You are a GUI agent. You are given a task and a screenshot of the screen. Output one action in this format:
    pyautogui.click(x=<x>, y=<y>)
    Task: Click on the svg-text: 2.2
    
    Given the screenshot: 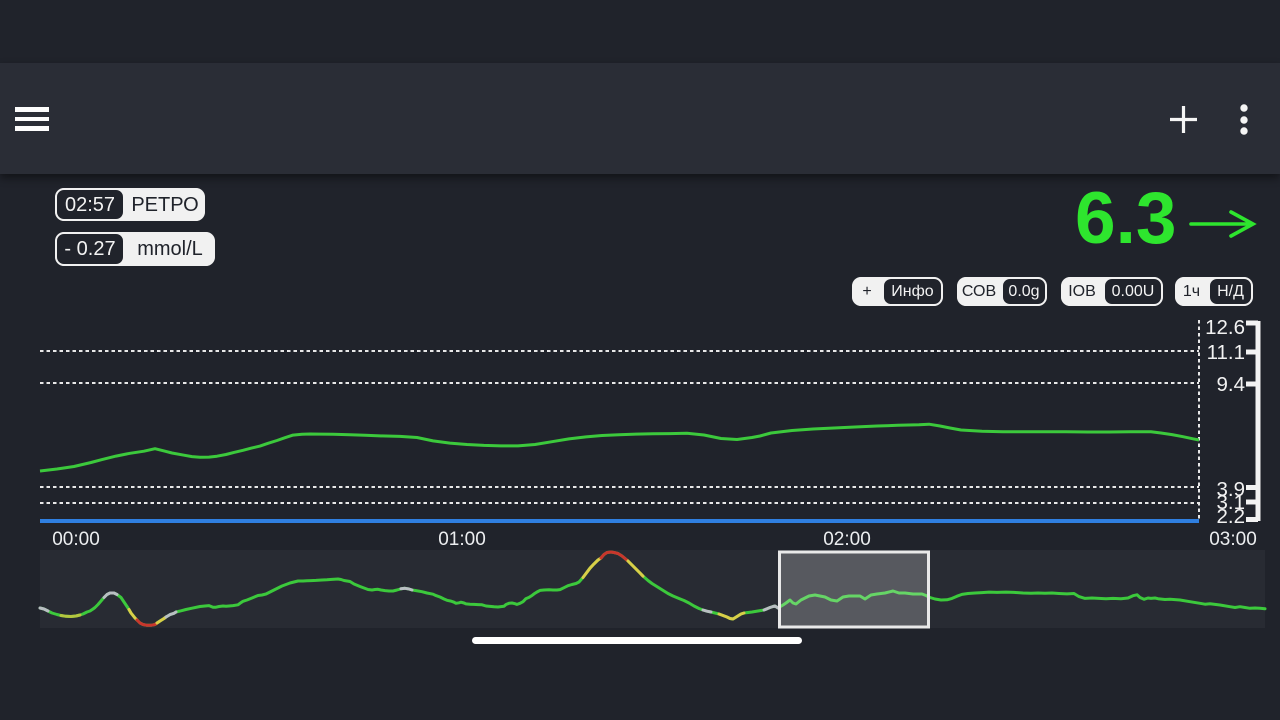 What is the action you would take?
    pyautogui.click(x=1231, y=516)
    